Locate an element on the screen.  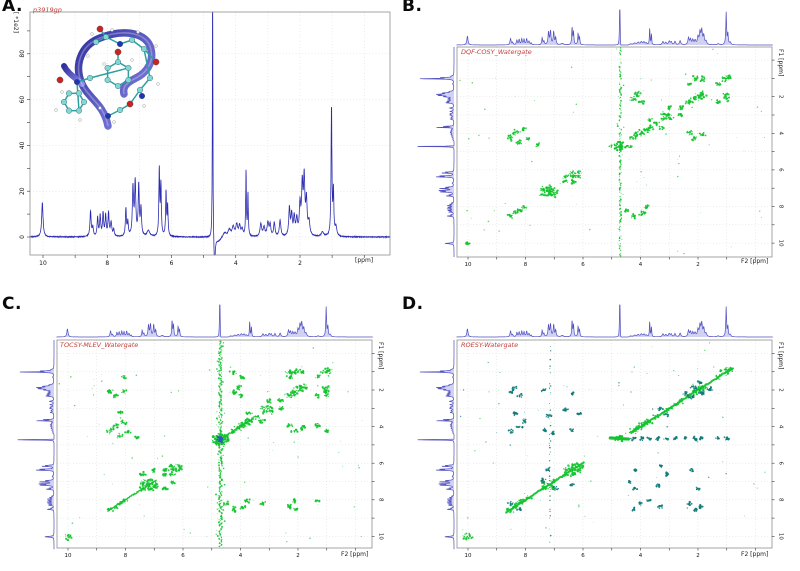
panel-d-letter: D. is located at coordinates (413, 304).